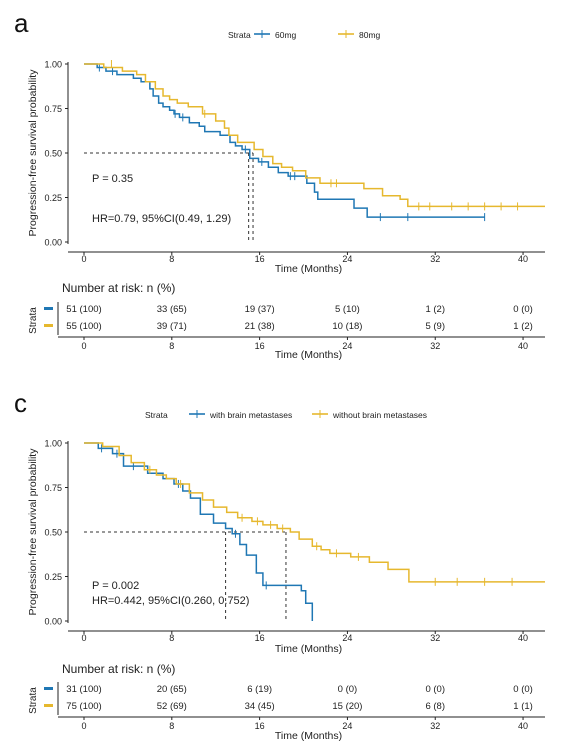  I want to click on risk-cell: 19 (37), so click(260, 309).